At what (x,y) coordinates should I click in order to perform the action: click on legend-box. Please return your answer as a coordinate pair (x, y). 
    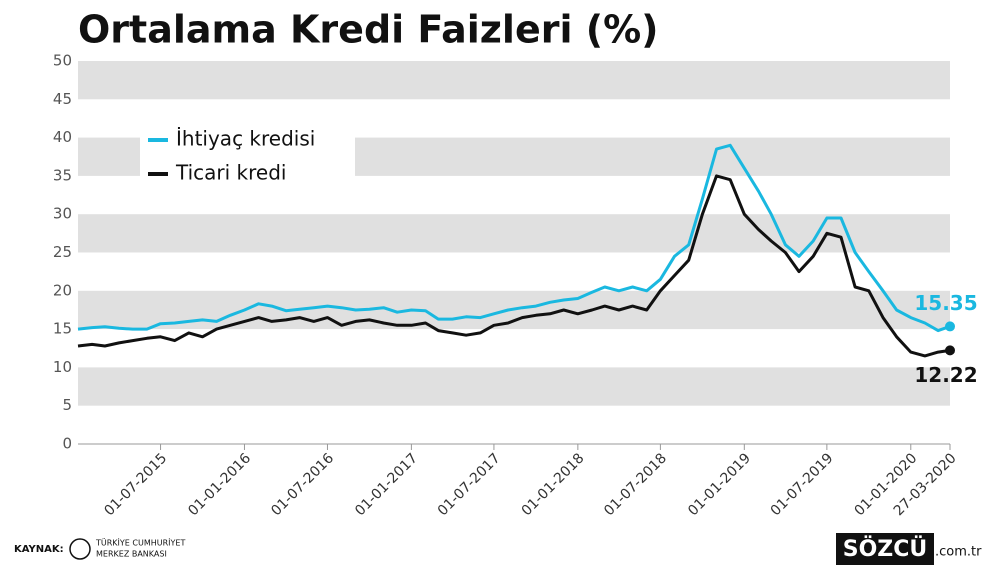
    Looking at the image, I should click on (247, 155).